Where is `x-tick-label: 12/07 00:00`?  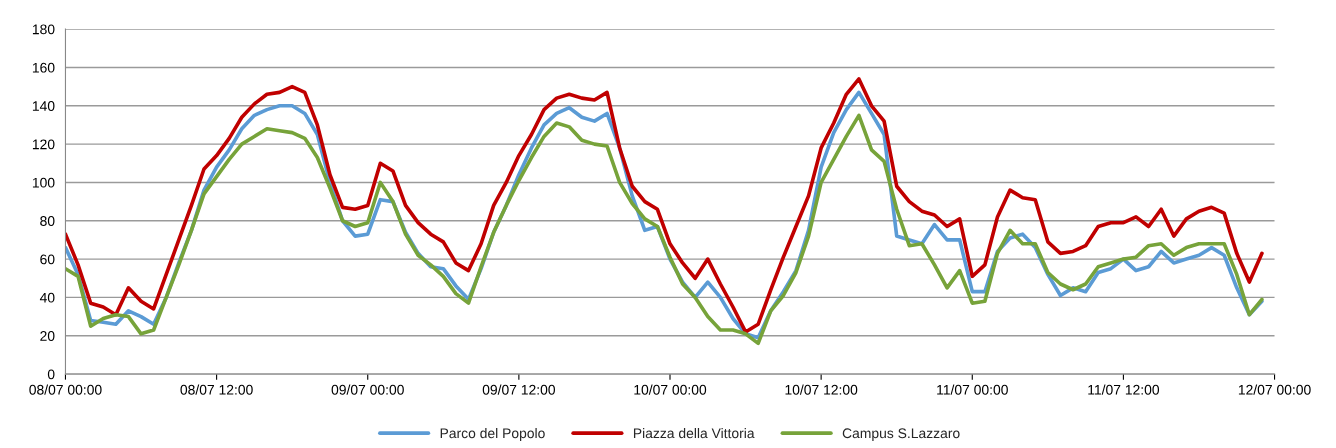 x-tick-label: 12/07 00:00 is located at coordinates (1274, 389).